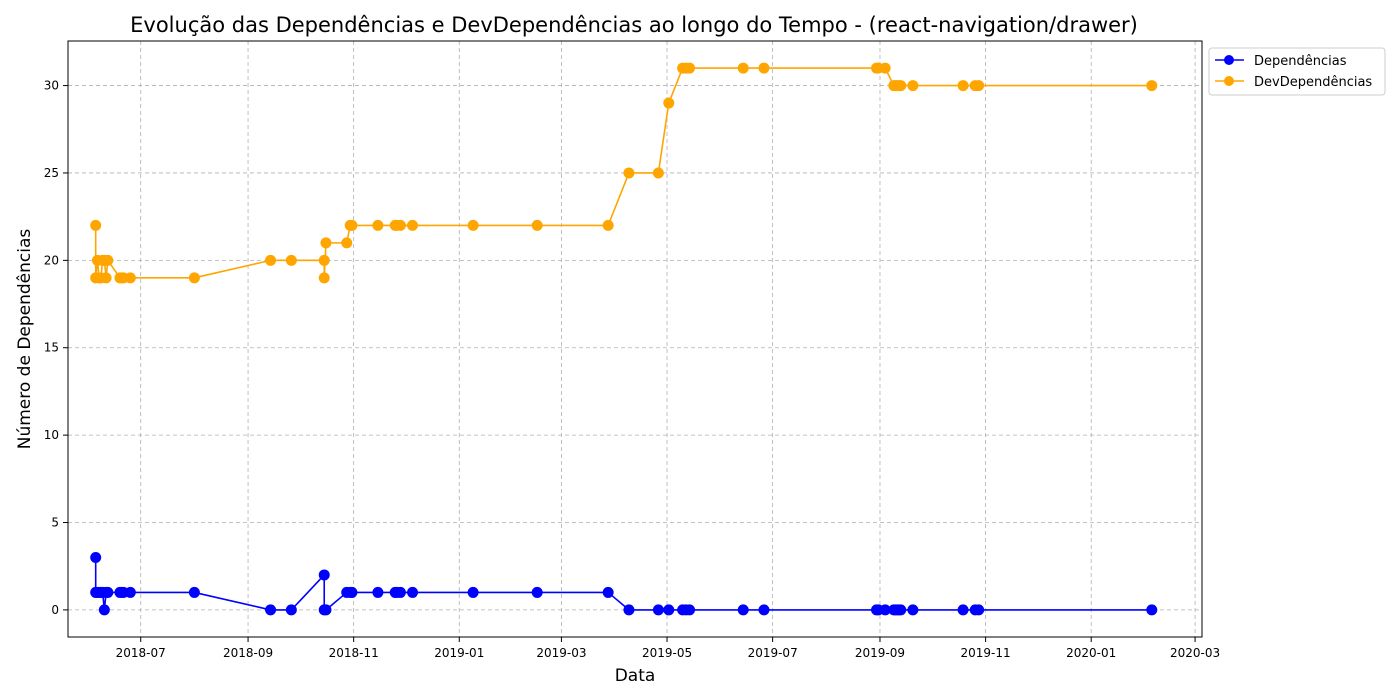  Describe the element at coordinates (1091, 653) in the screenshot. I see `x-tick-label: 2020-01` at that location.